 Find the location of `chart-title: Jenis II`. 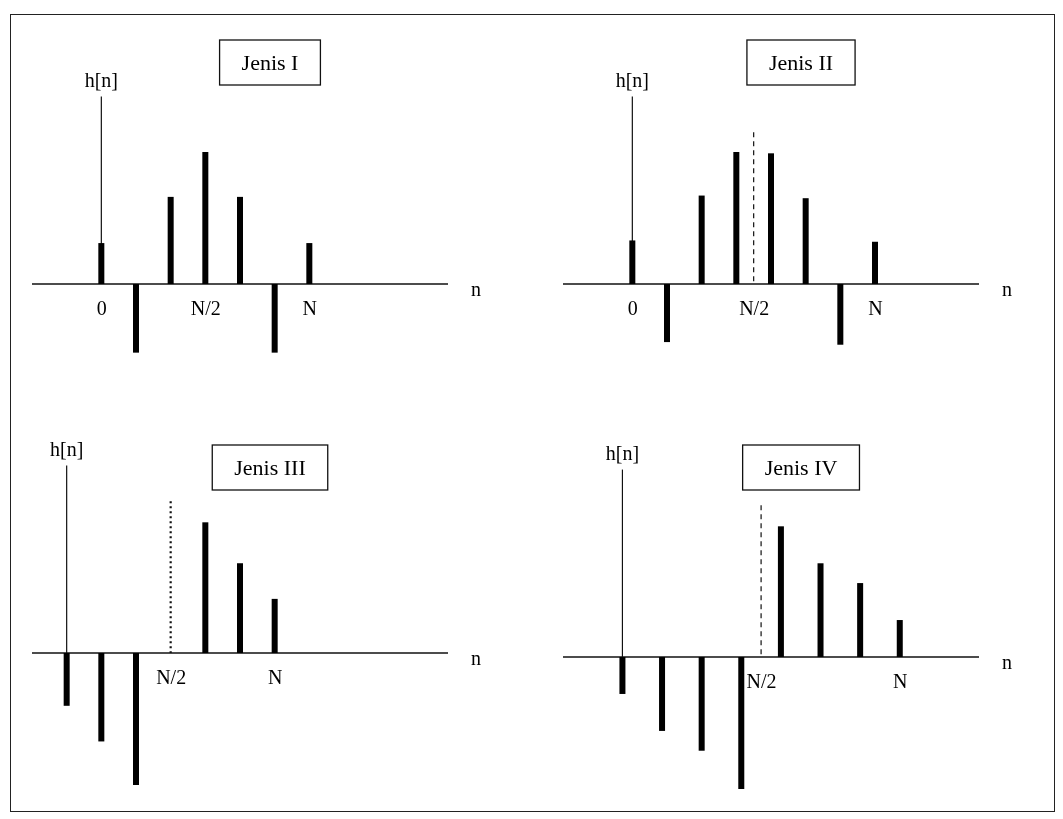

chart-title: Jenis II is located at coordinates (801, 62).